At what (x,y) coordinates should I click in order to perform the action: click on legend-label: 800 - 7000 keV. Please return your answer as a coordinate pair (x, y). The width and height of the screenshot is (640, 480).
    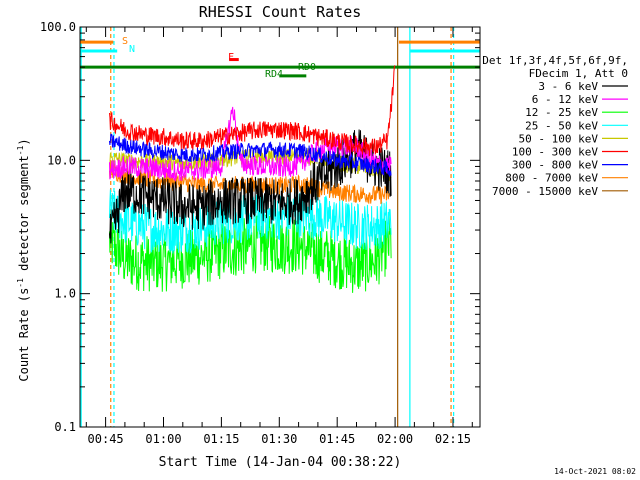
    Looking at the image, I should click on (551, 178).